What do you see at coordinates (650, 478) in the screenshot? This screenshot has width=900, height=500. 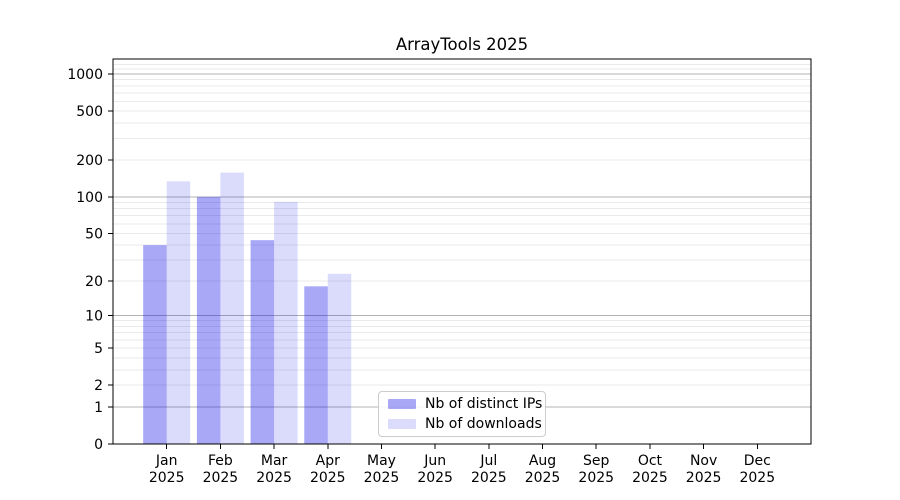 I see `x-tick-year-oct: 2025` at bounding box center [650, 478].